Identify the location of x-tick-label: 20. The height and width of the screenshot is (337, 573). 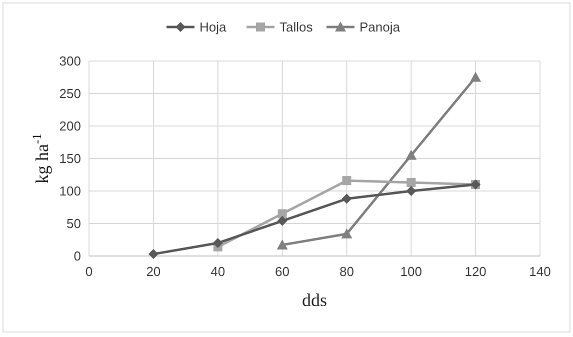
(153, 271).